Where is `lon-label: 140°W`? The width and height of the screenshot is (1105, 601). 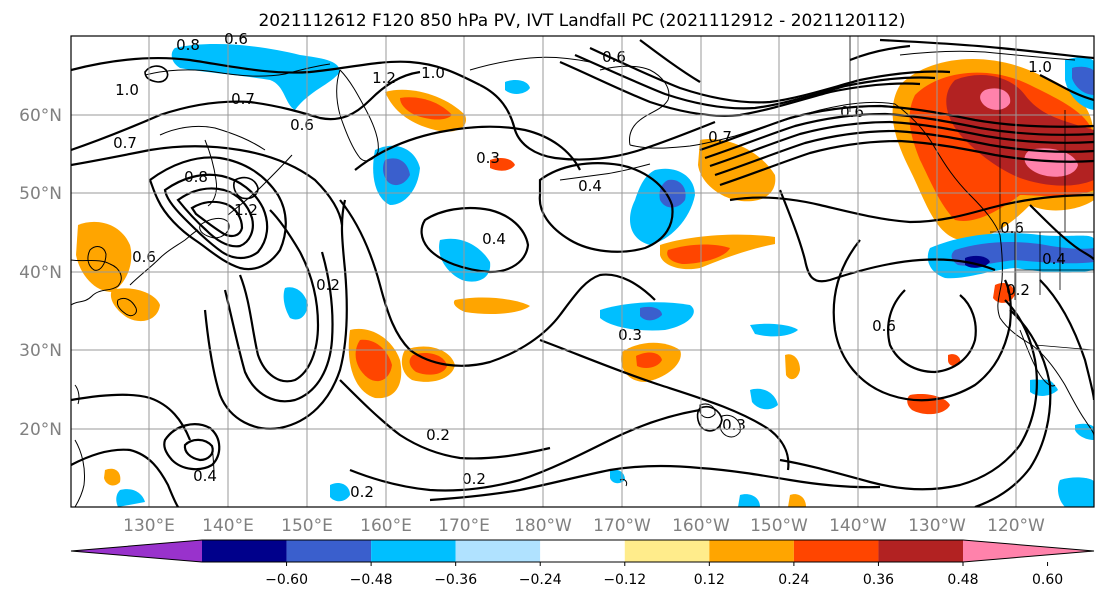
lon-label: 140°W is located at coordinates (858, 526).